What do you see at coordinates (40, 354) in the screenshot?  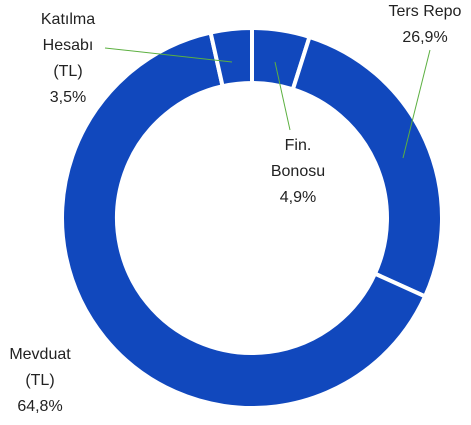 I see `category-label: Mevduat` at bounding box center [40, 354].